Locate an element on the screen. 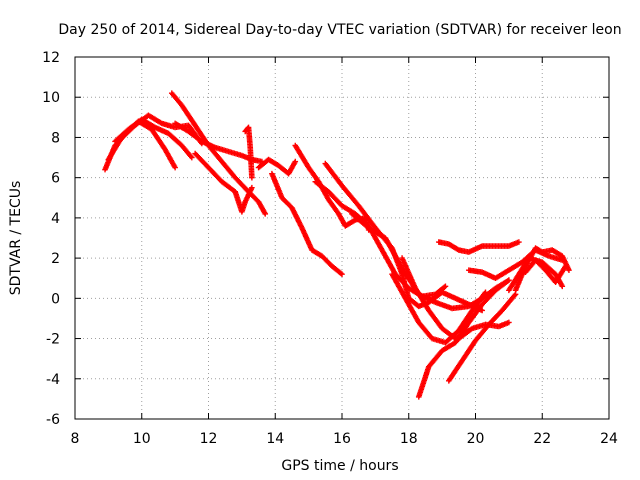 The width and height of the screenshot is (640, 480). x-tick-label: 20 is located at coordinates (476, 439).